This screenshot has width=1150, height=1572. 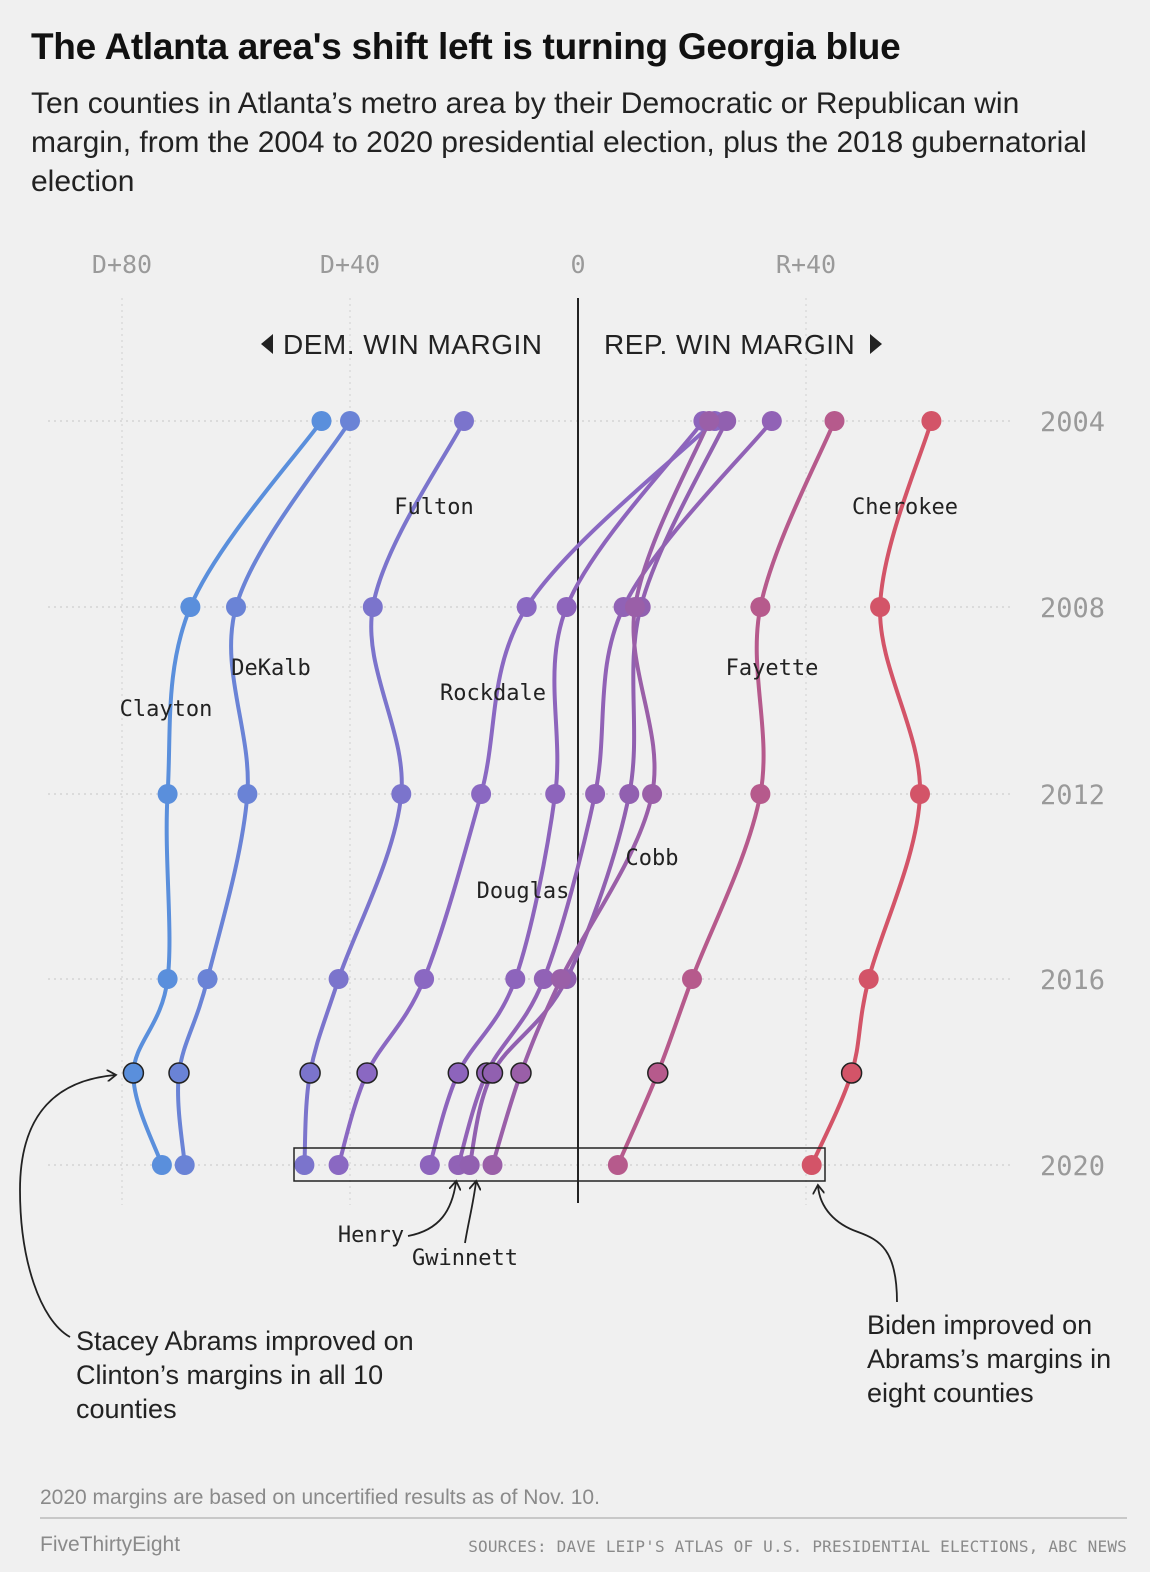 What do you see at coordinates (1072, 422) in the screenshot?
I see `year-label-2004: 2004` at bounding box center [1072, 422].